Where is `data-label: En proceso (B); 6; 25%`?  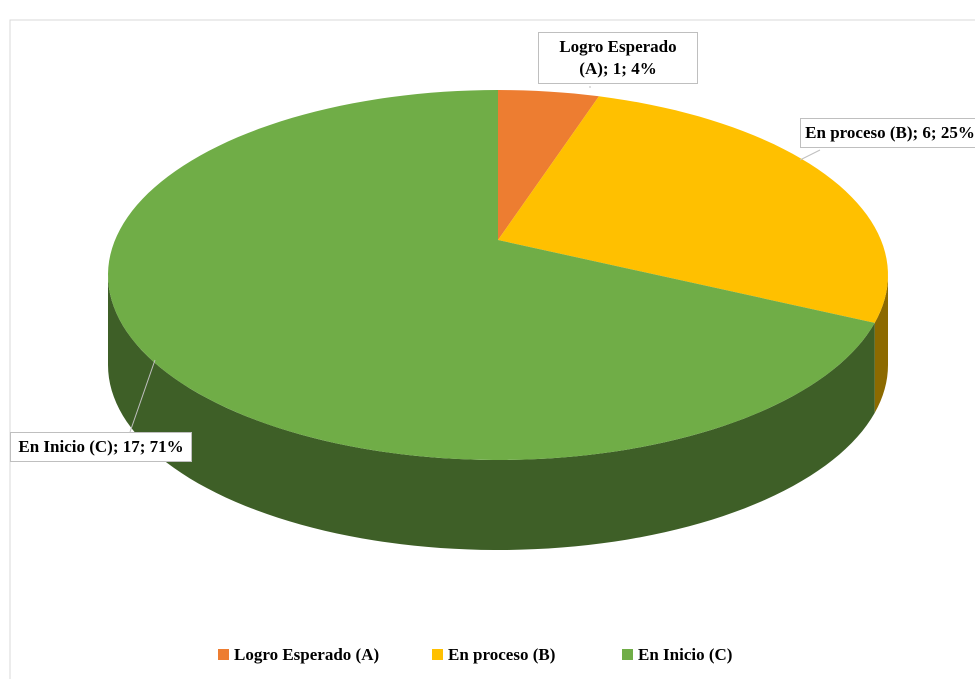 data-label: En proceso (B); 6; 25% is located at coordinates (887, 133).